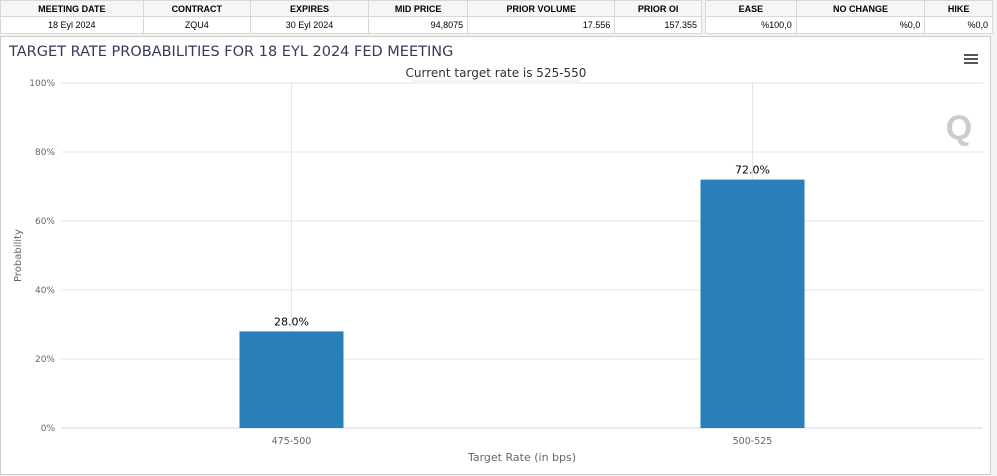 This screenshot has width=997, height=476. What do you see at coordinates (45, 153) in the screenshot?
I see `y-tick-label: 80%` at bounding box center [45, 153].